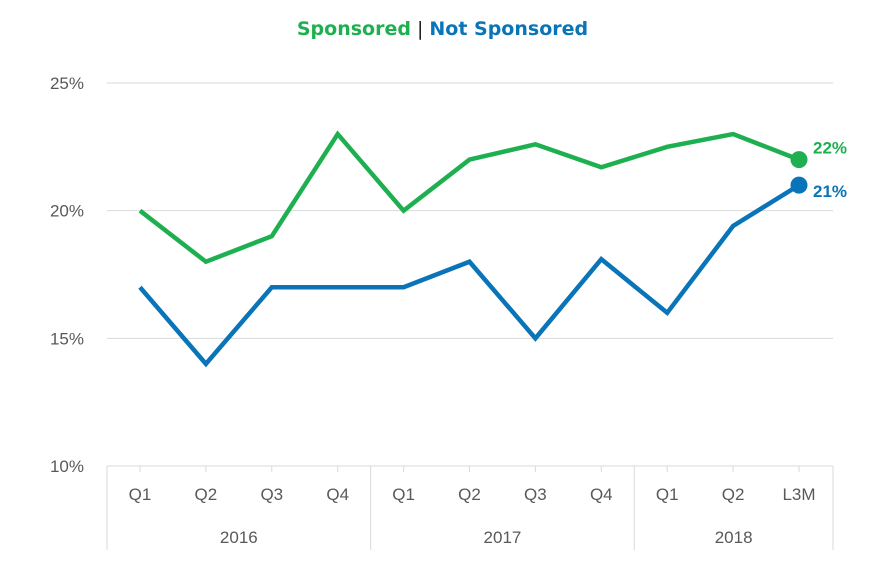 The width and height of the screenshot is (885, 579). I want to click on legend: Sponsored | Not Sponsored, so click(442, 29).